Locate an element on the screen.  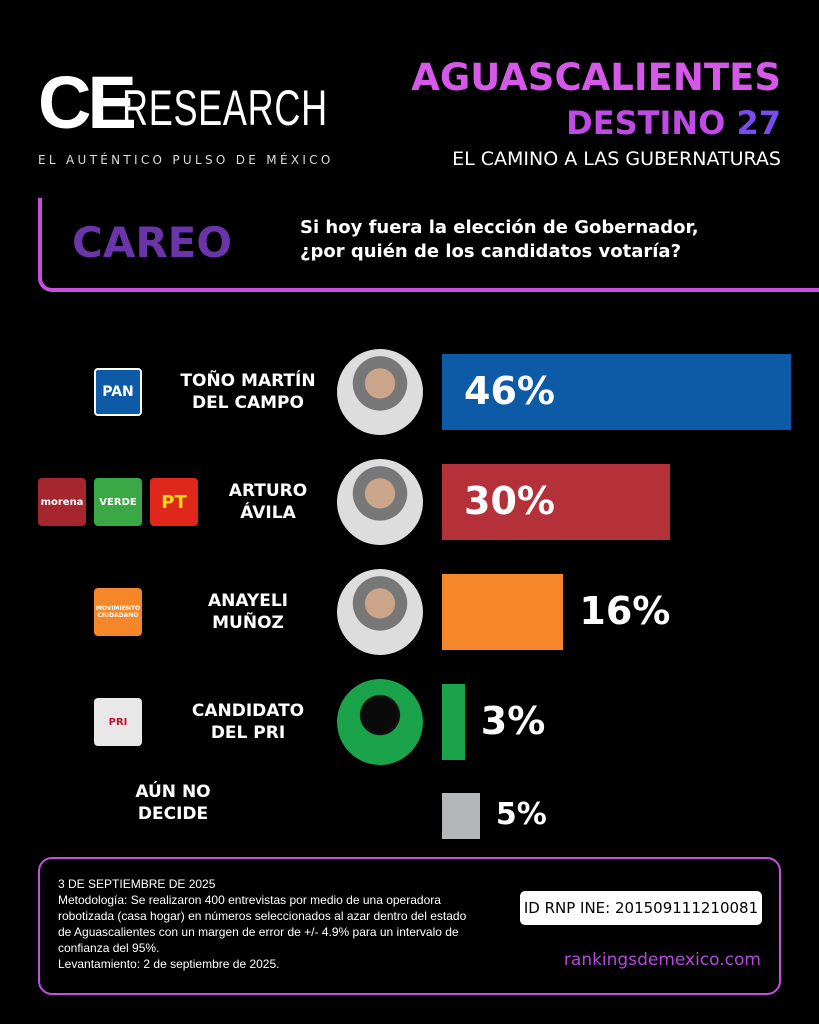
chart-row: ARTURO ÁVILA morena VERDE PT 30% is located at coordinates (409, 502).